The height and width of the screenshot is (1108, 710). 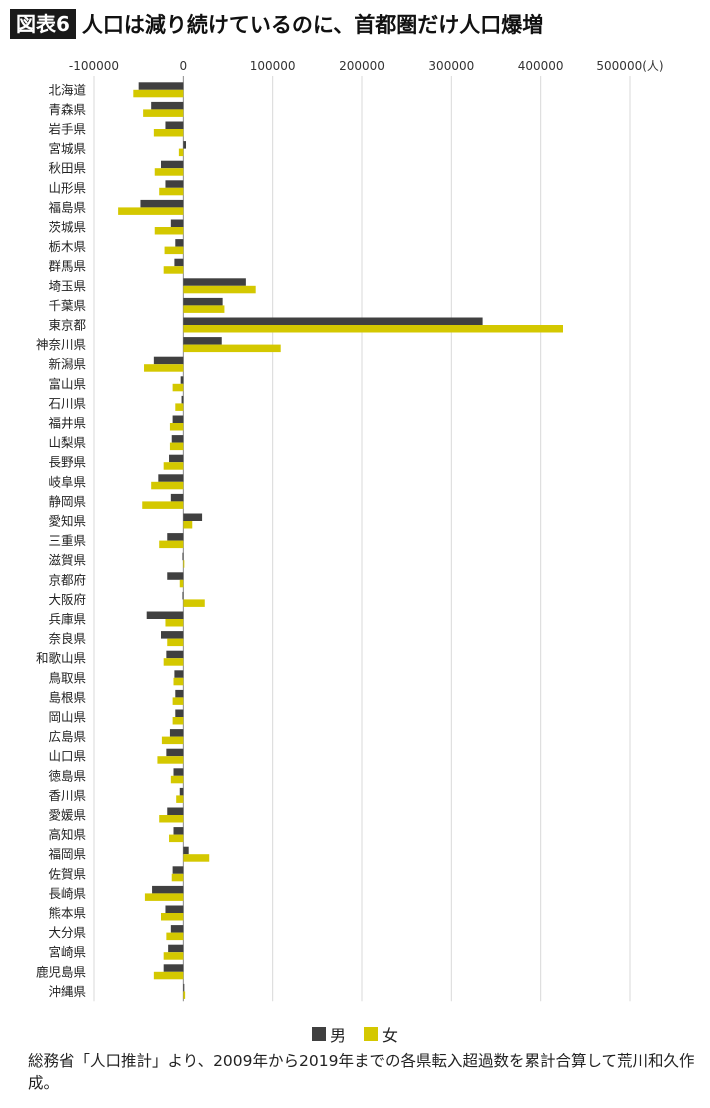 What do you see at coordinates (541, 66) in the screenshot?
I see `x-tick-label: 400000` at bounding box center [541, 66].